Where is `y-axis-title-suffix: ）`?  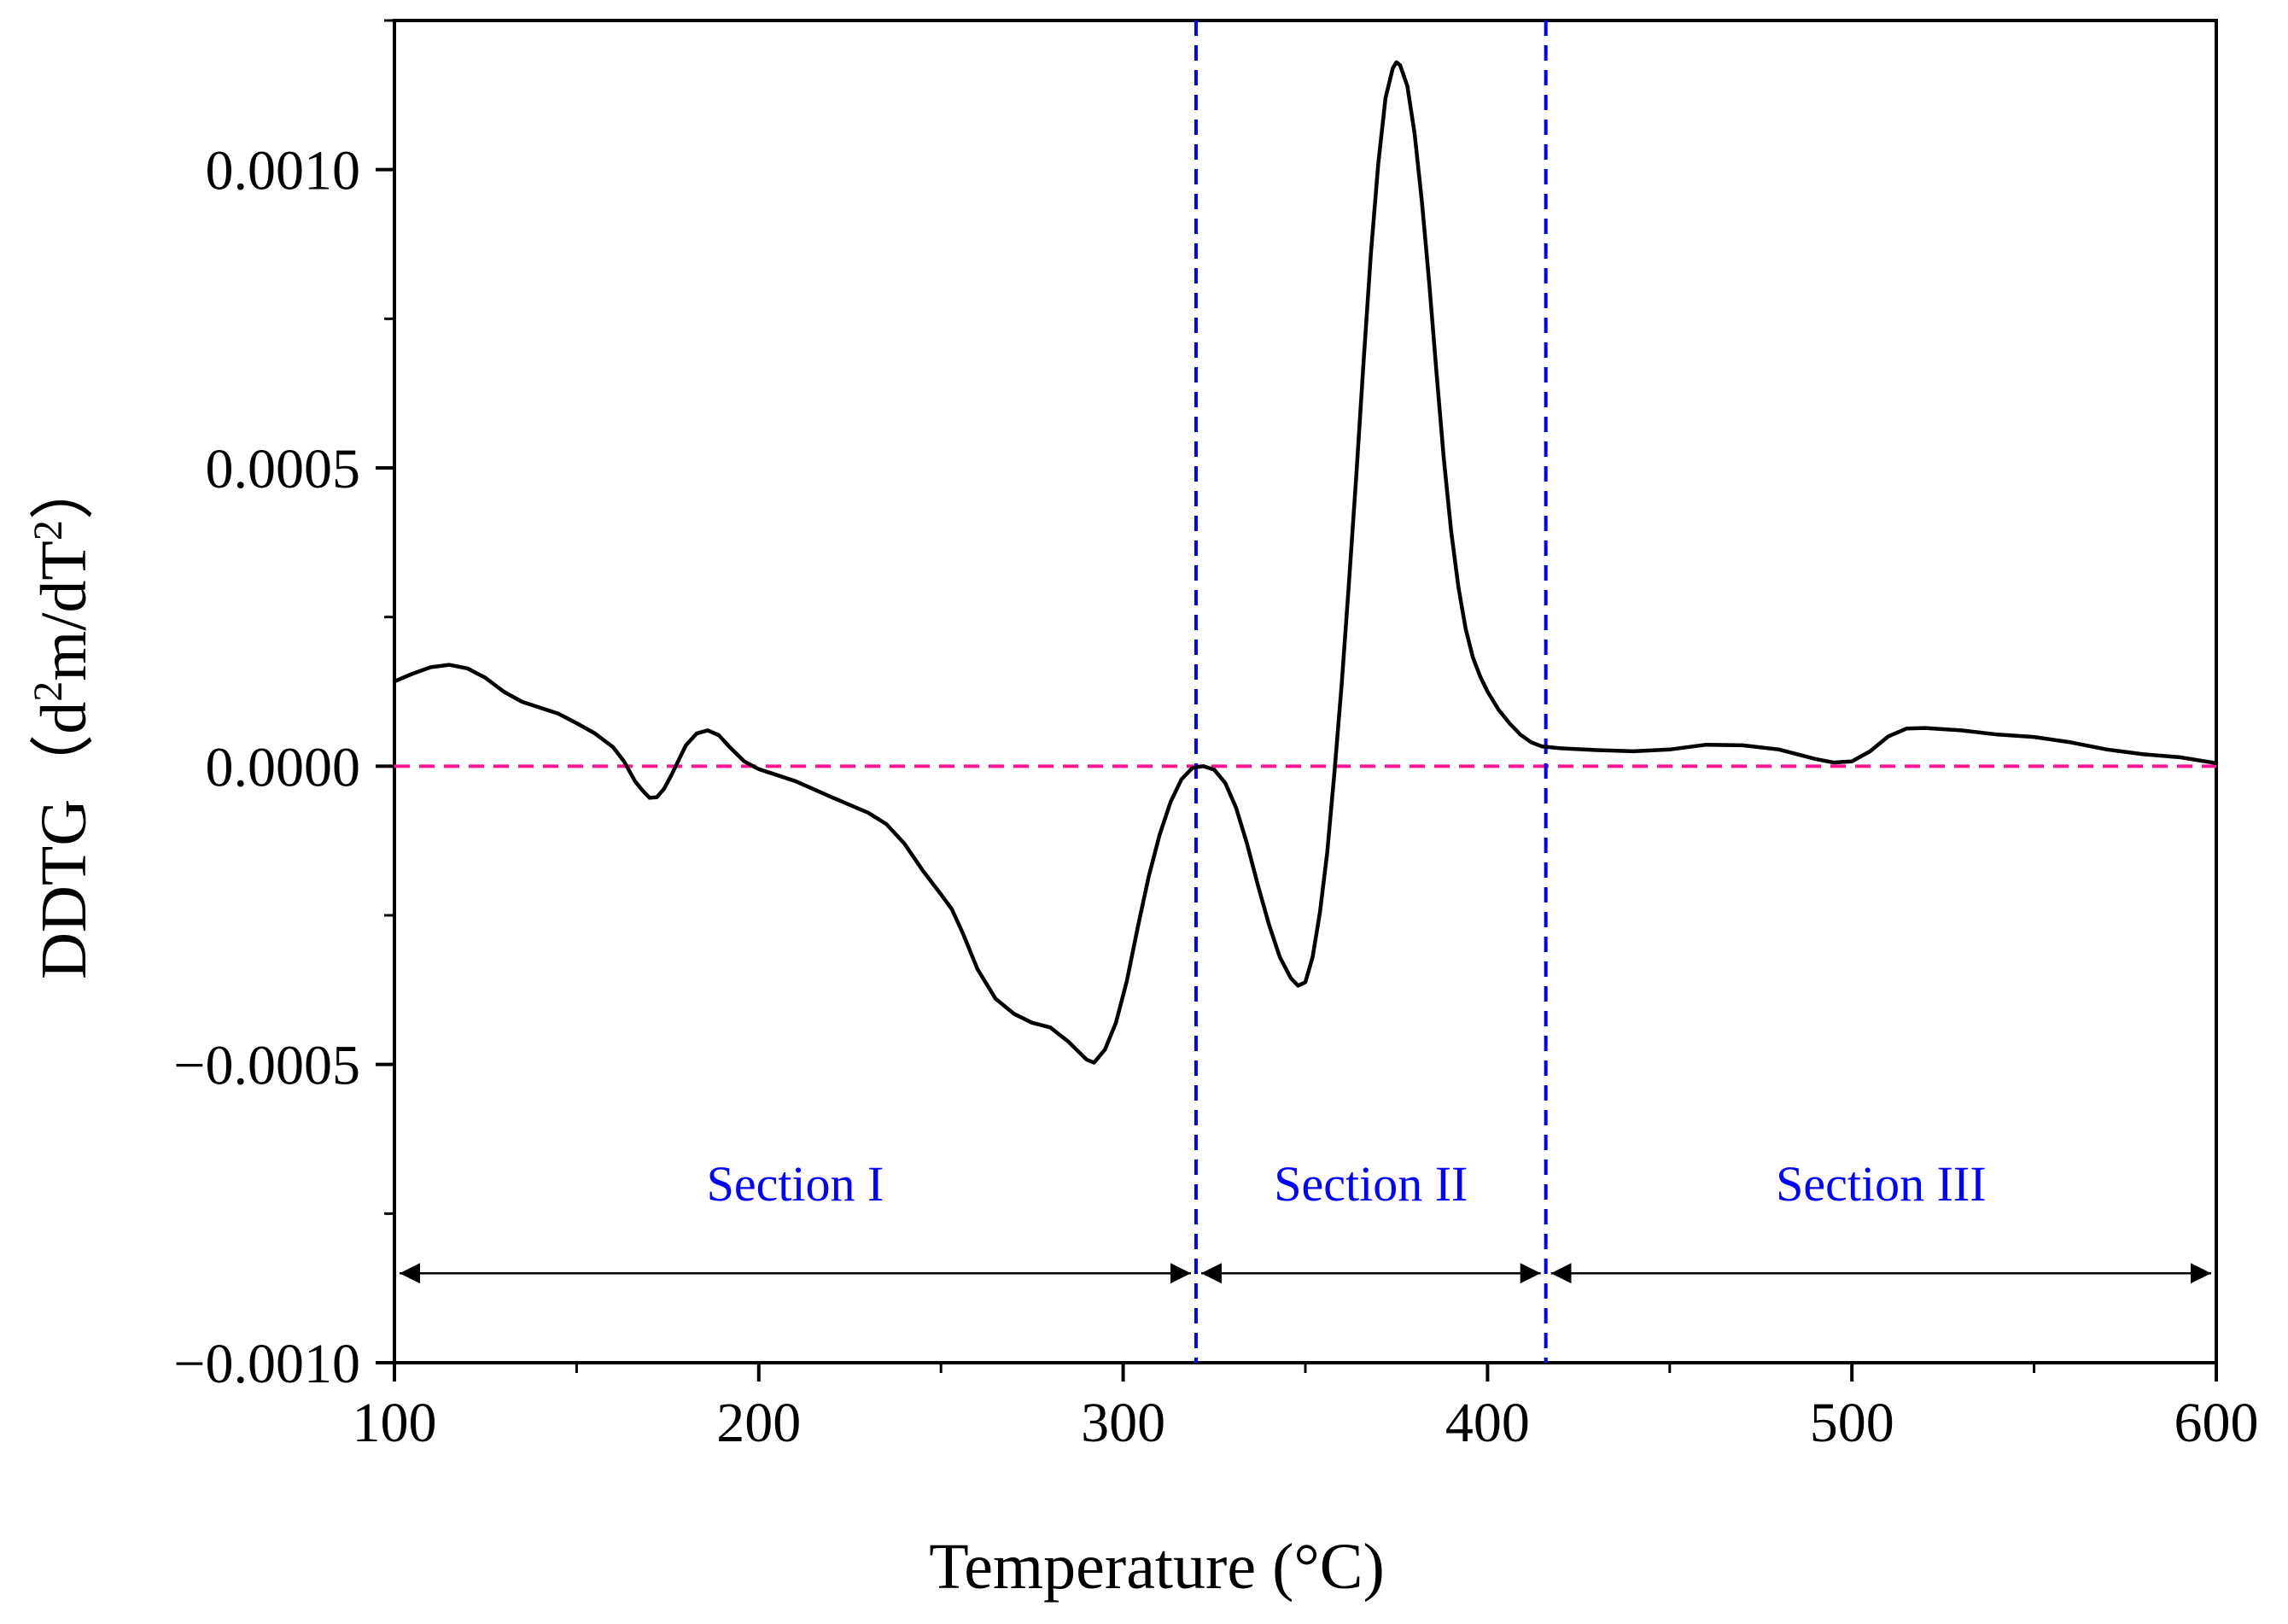 y-axis-title-suffix: ） is located at coordinates (64, 488).